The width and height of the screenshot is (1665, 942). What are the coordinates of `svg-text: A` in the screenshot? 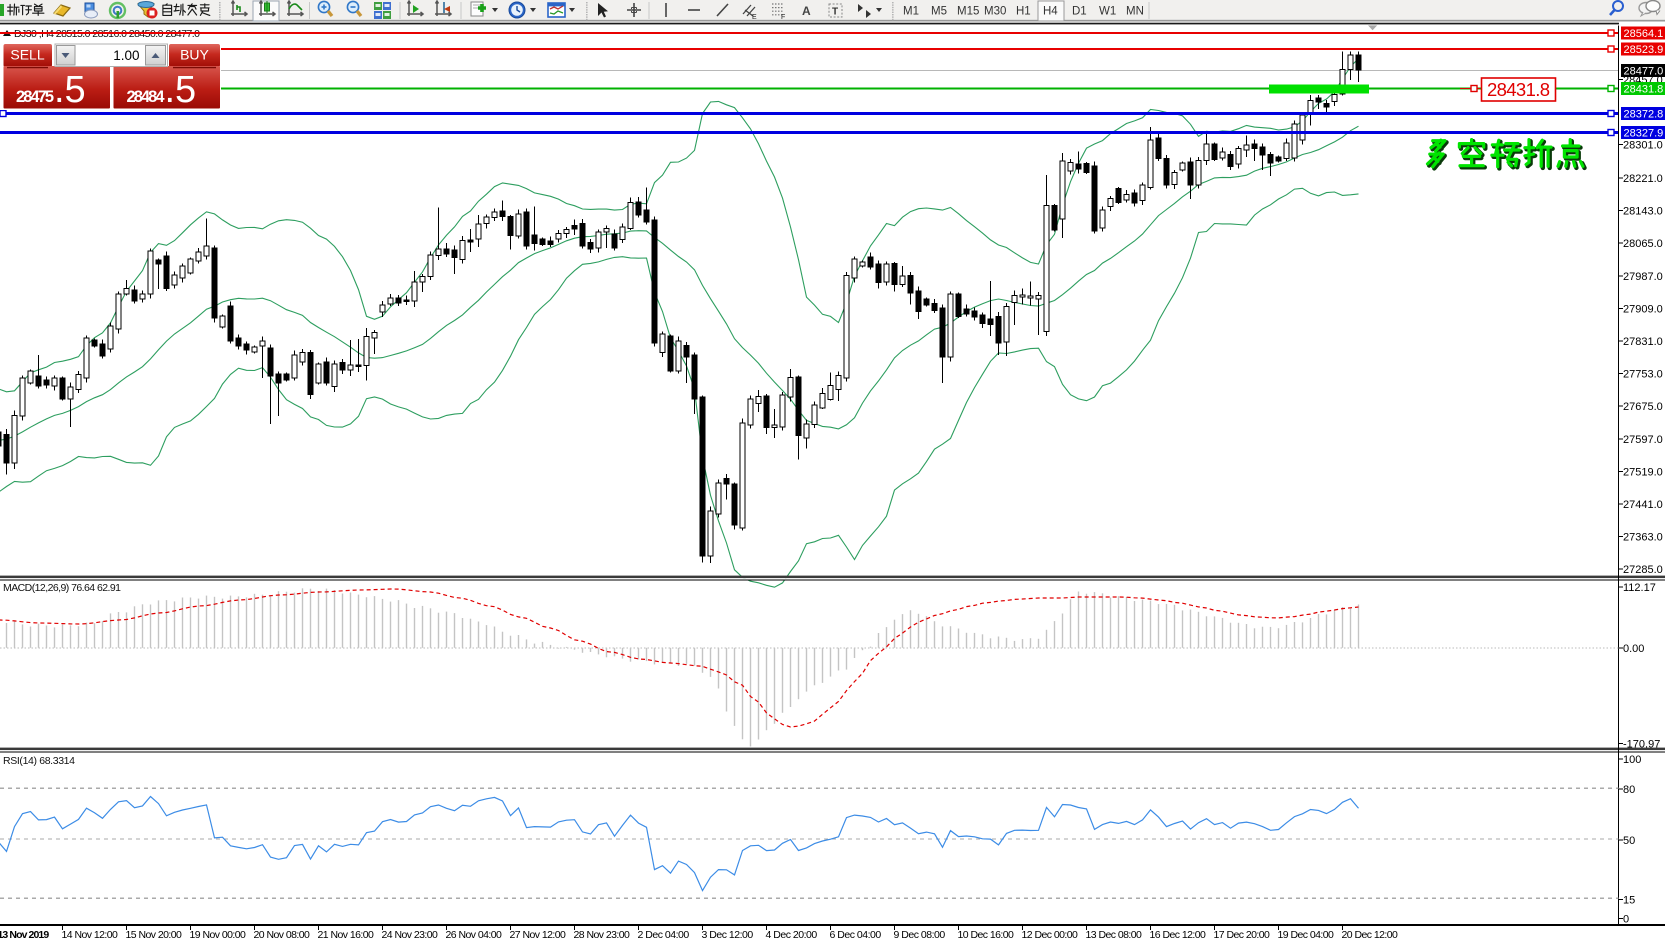 It's located at (806, 11).